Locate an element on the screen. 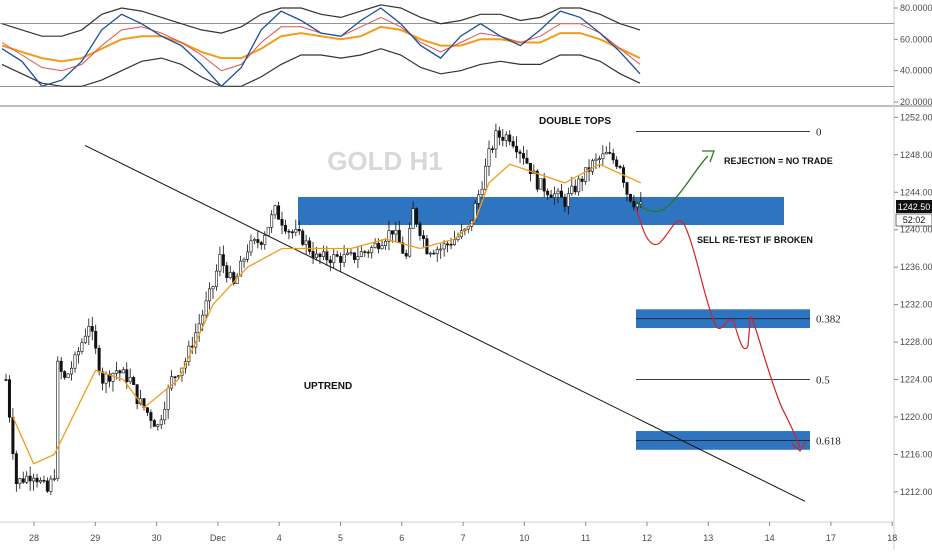  osc-lower-band is located at coordinates (321, 67).